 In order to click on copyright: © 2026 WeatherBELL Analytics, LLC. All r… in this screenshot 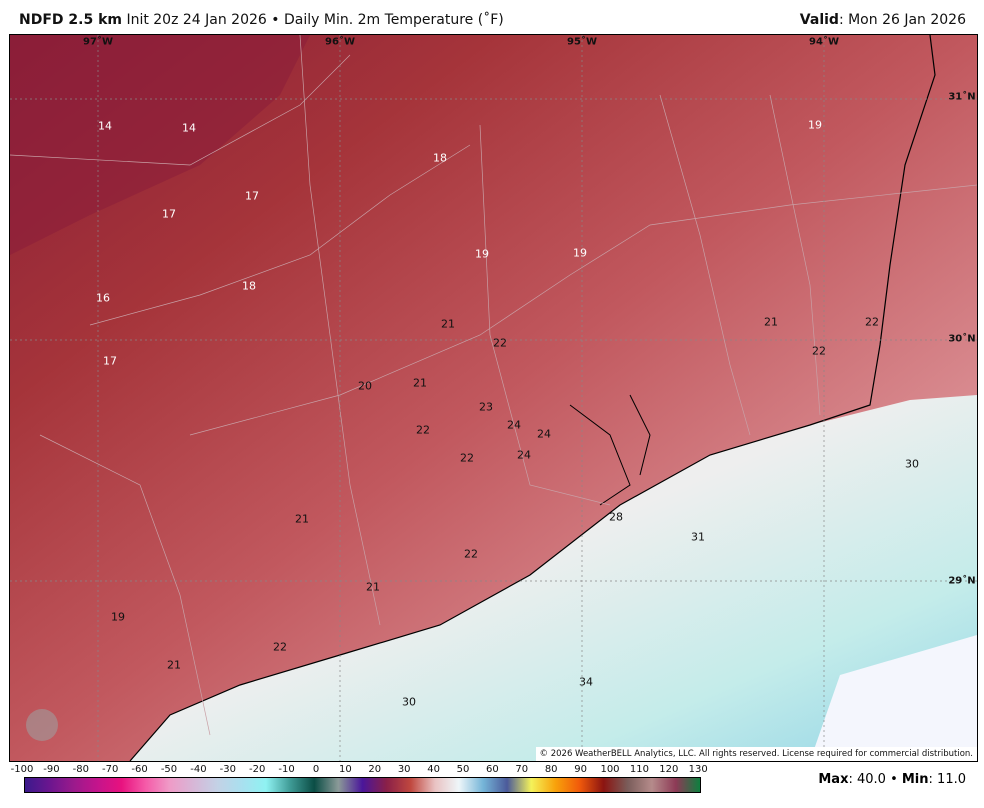, I will do `click(756, 754)`.